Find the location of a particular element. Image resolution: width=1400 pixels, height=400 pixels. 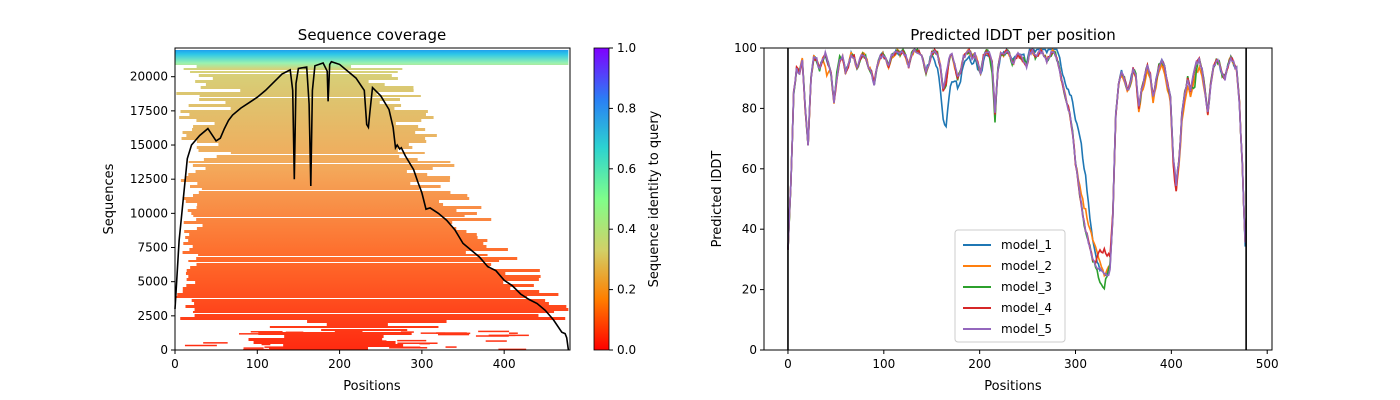

coverage-y-tick-label: 5000 is located at coordinates (152, 282).